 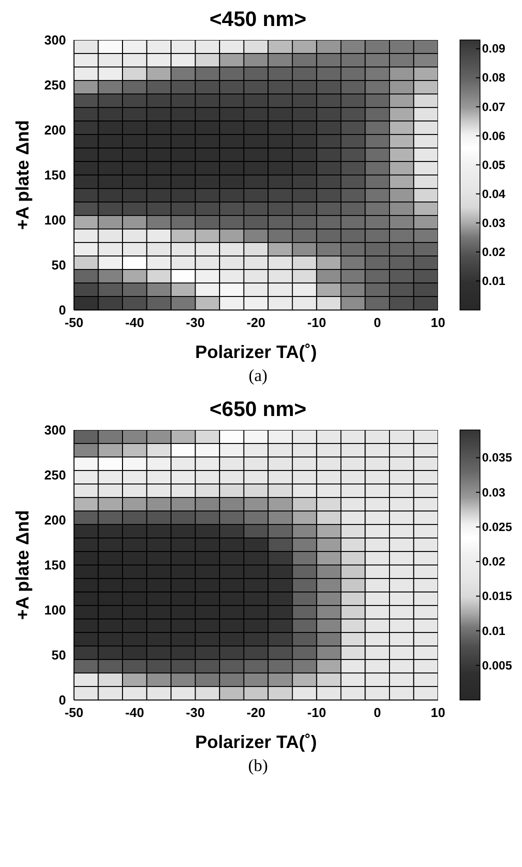 What do you see at coordinates (494, 49) in the screenshot?
I see `color-bar-label: 0.09` at bounding box center [494, 49].